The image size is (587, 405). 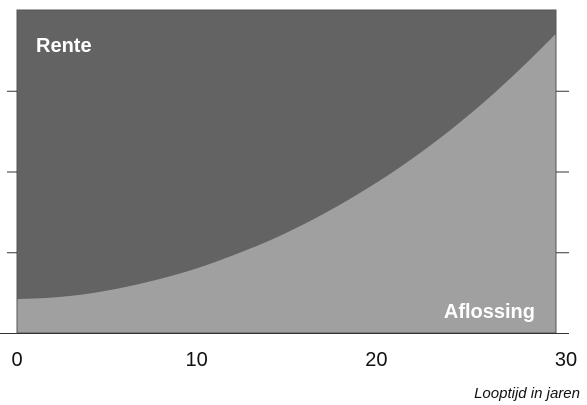 I want to click on x-tick-labels: 0 10 20 30, so click(x=294, y=360).